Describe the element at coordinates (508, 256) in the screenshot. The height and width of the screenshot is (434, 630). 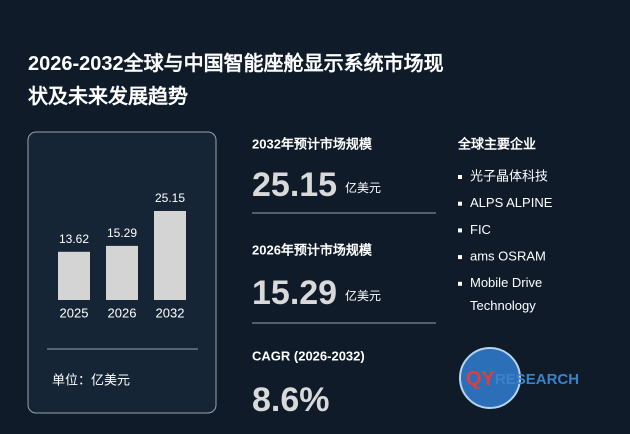
I see `company-name: ams OSRAM` at that location.